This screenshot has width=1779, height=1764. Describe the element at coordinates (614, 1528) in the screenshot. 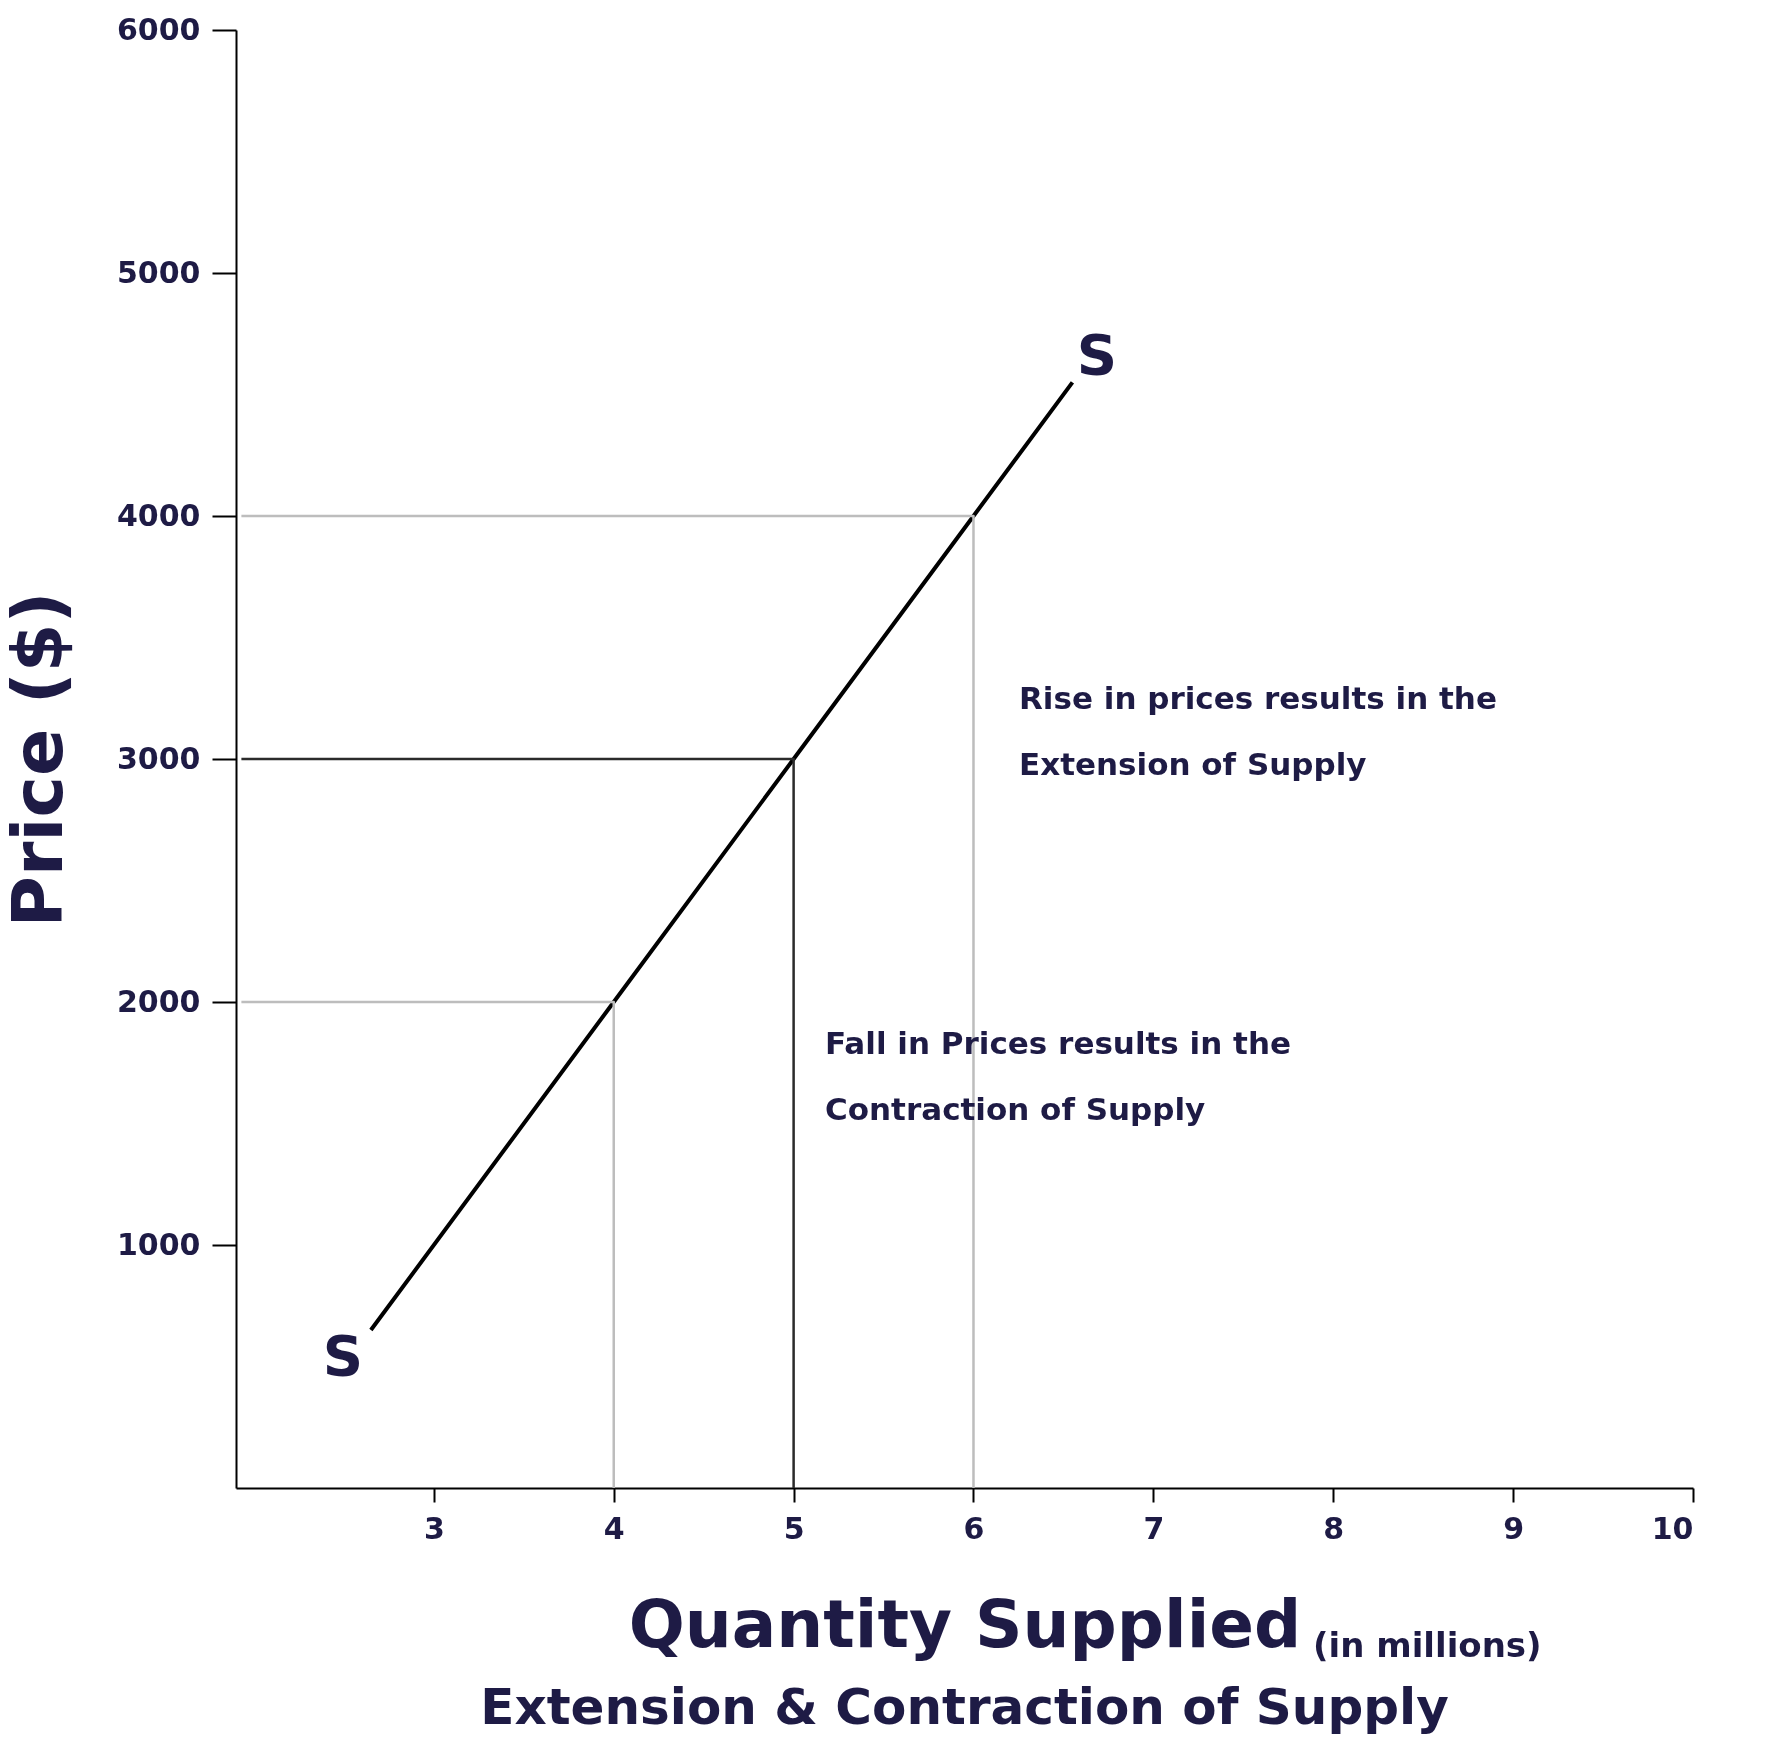

I see `x-tick-label: 4` at that location.